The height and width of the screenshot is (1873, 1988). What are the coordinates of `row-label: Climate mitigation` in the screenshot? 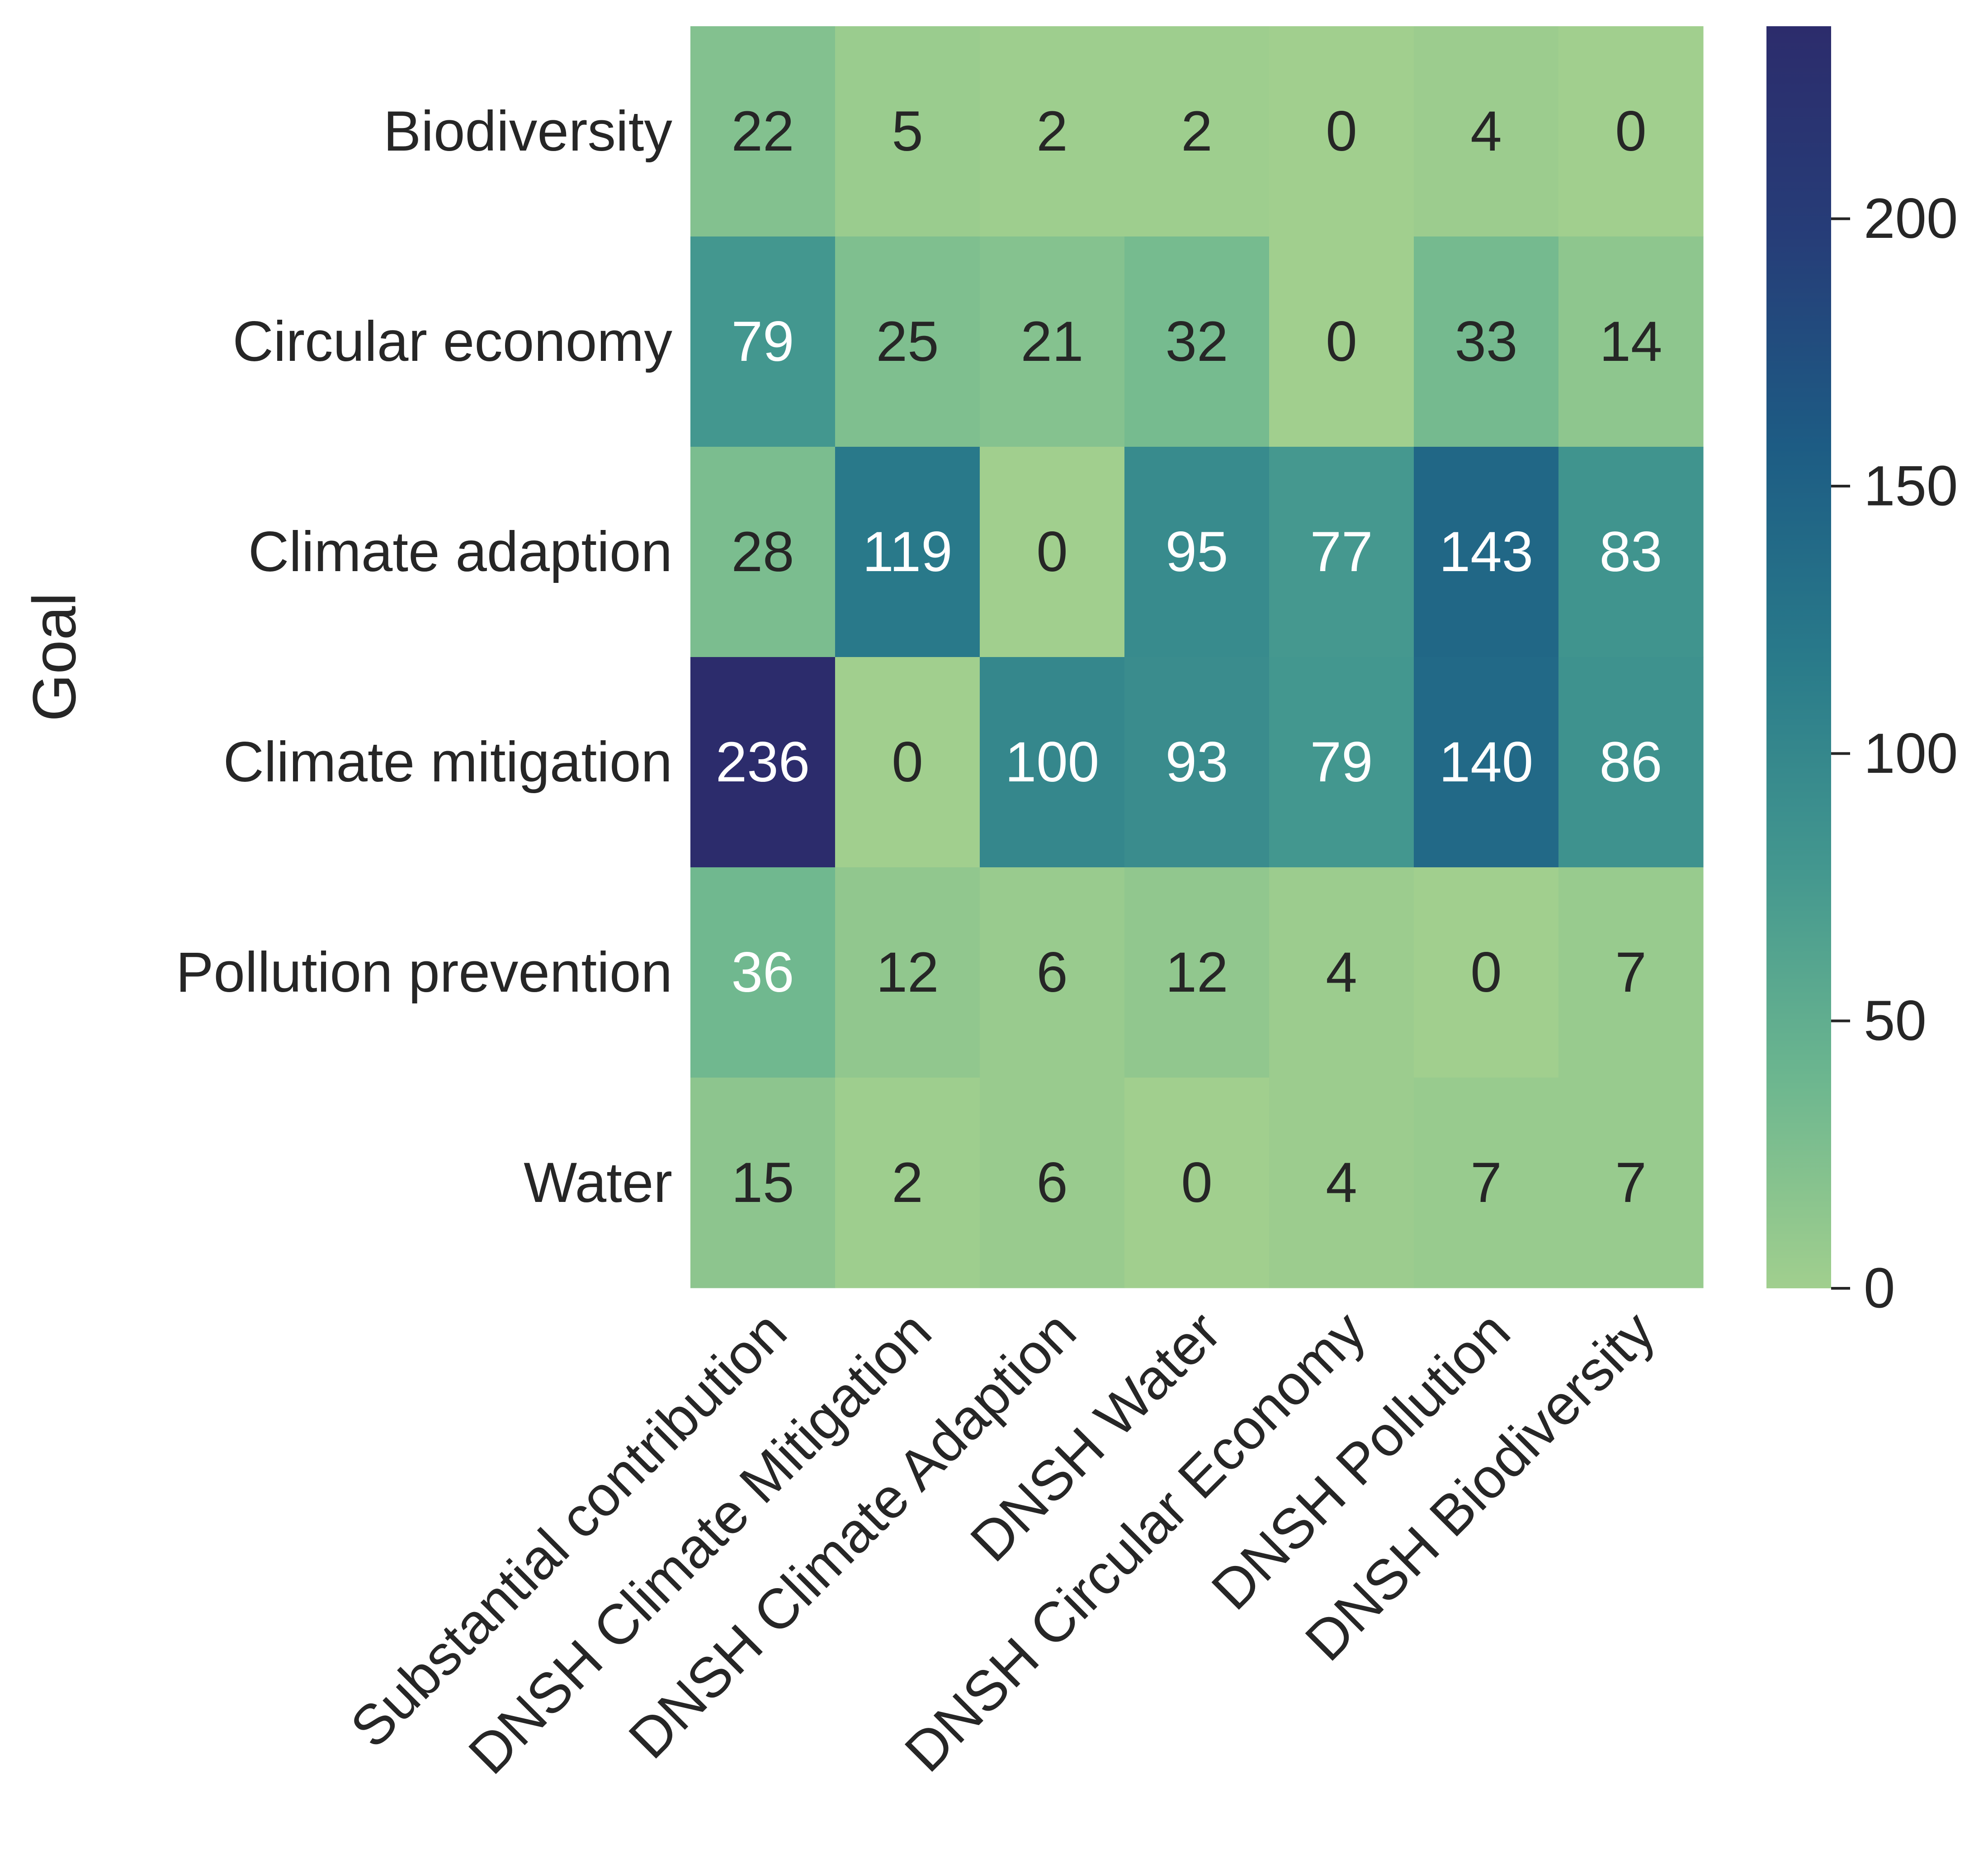 It's located at (447, 762).